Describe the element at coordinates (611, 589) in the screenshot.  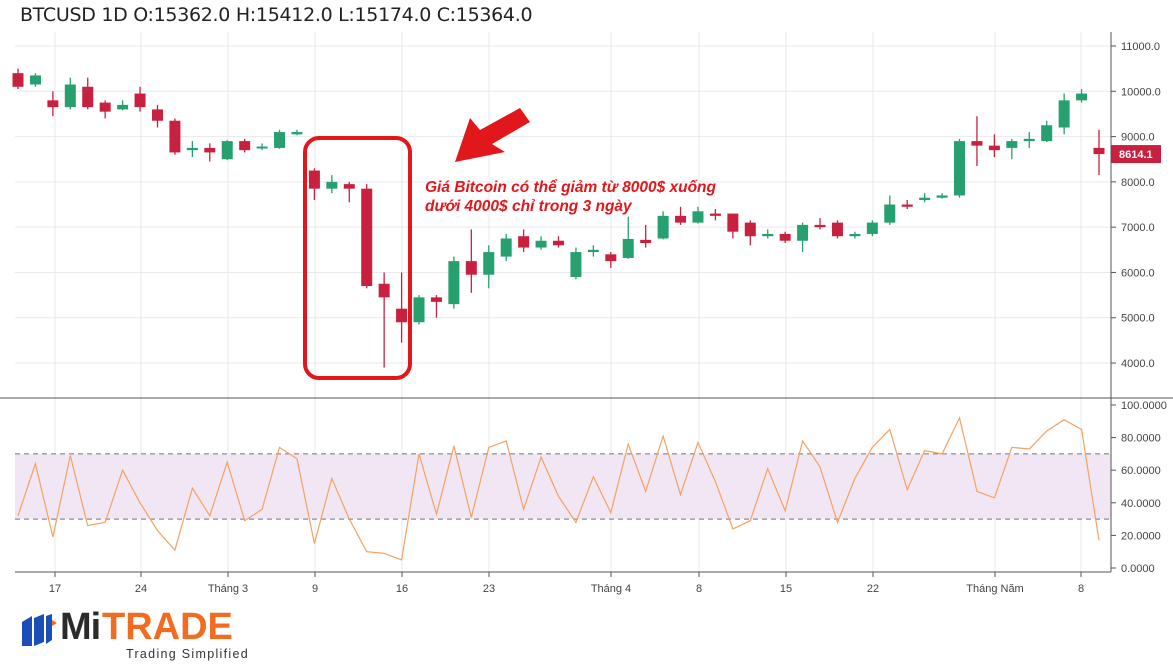
I see `time-tick-label: Tháng 4` at that location.